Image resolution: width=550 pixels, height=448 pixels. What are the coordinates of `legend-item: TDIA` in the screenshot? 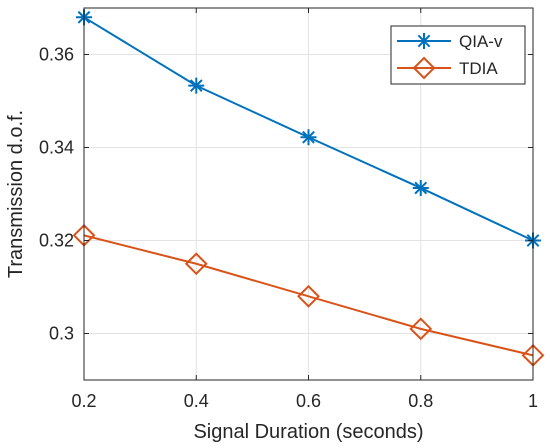 It's located at (447, 68).